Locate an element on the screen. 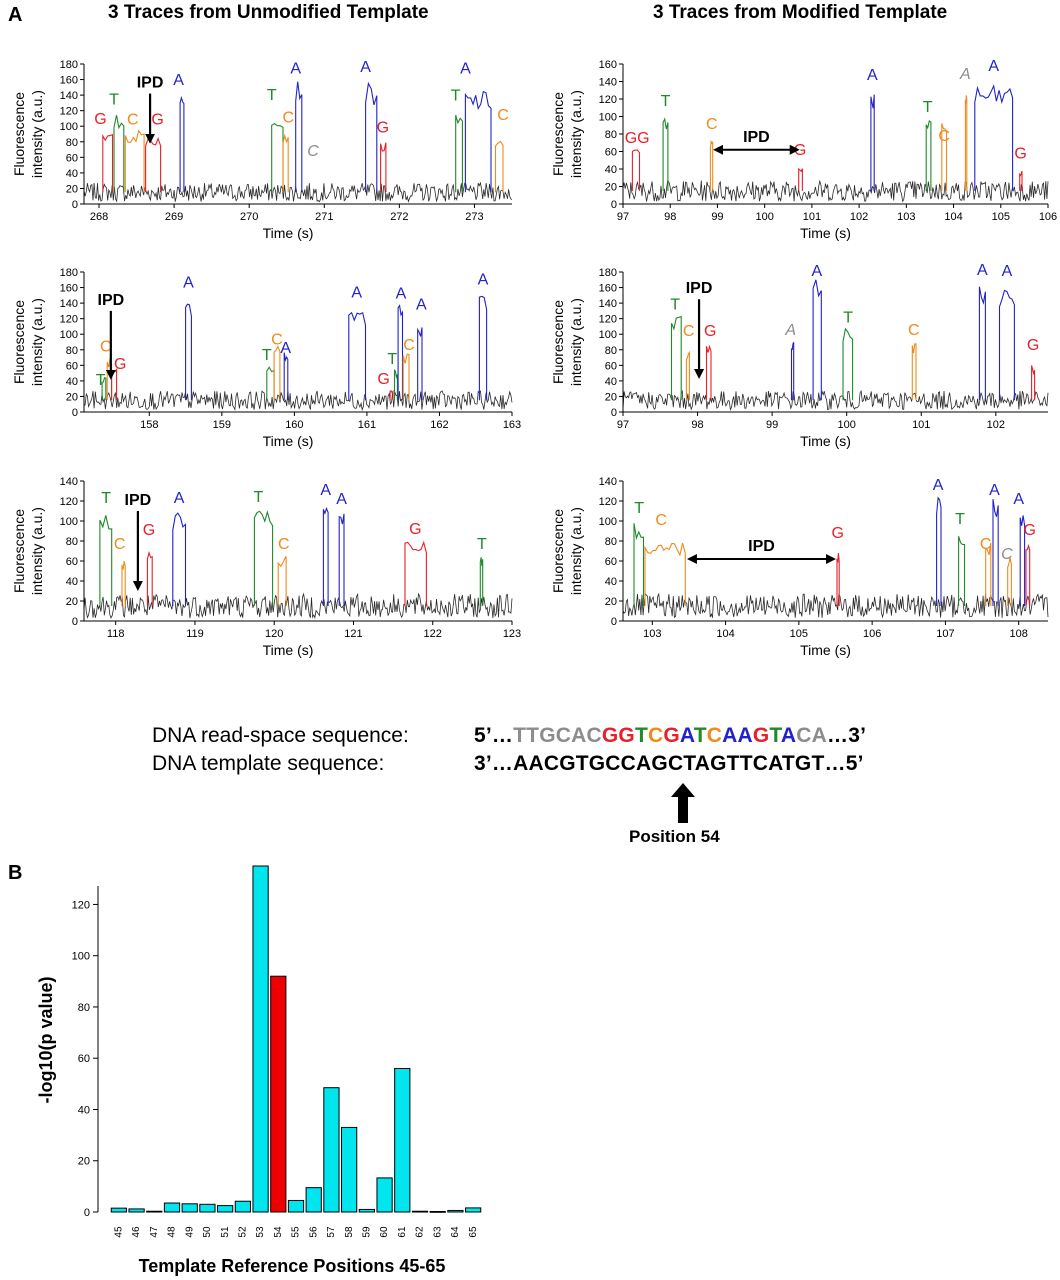 The width and height of the screenshot is (1060, 1280). x-tick-label: 120 is located at coordinates (274, 634).